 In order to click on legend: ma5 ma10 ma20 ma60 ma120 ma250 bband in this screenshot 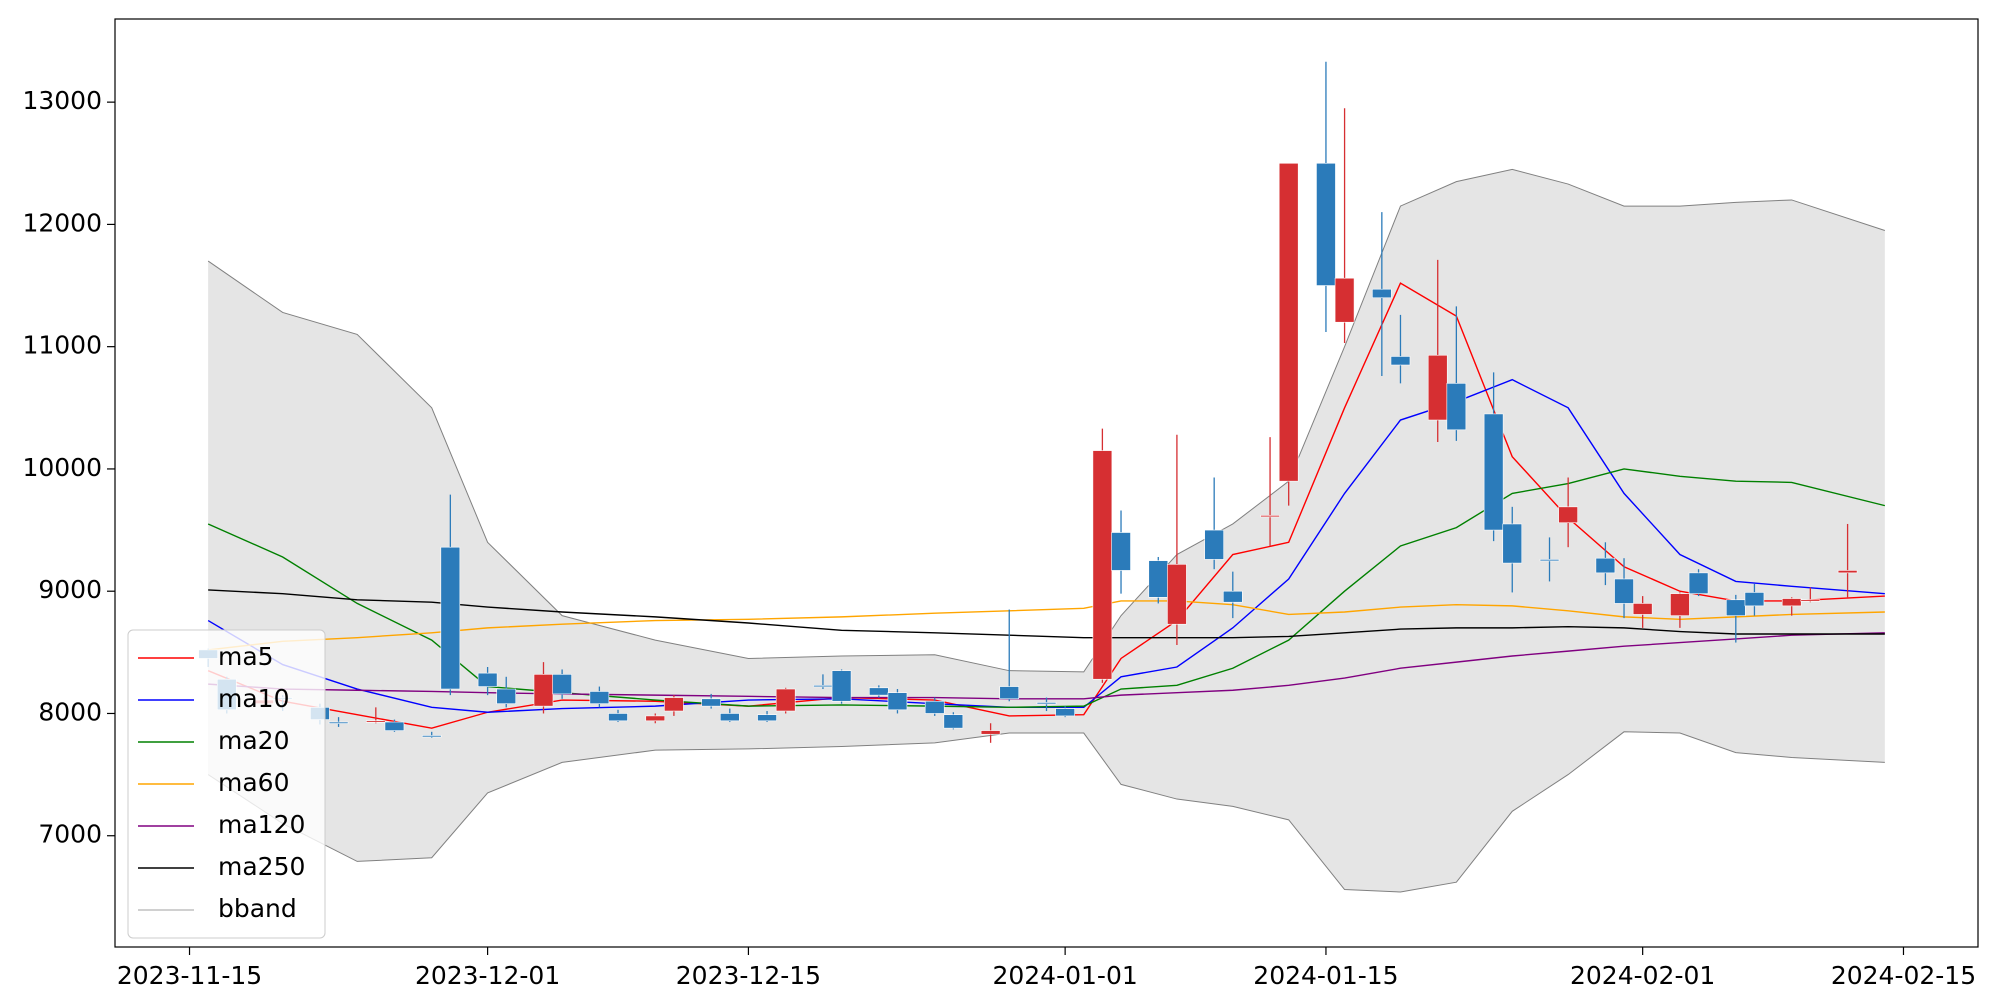, I will do `click(226, 784)`.